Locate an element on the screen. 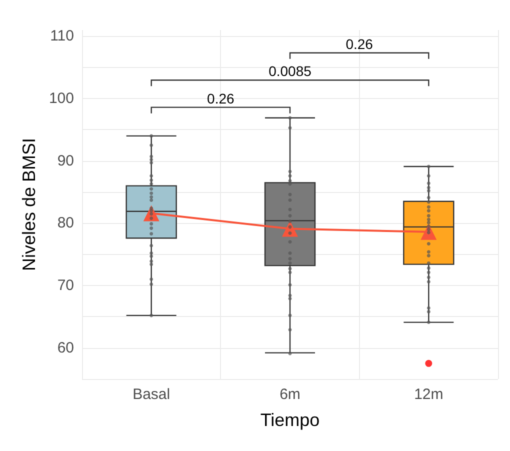 Image resolution: width=510 pixels, height=451 pixels. y-tick-label: 110 is located at coordinates (62, 36).